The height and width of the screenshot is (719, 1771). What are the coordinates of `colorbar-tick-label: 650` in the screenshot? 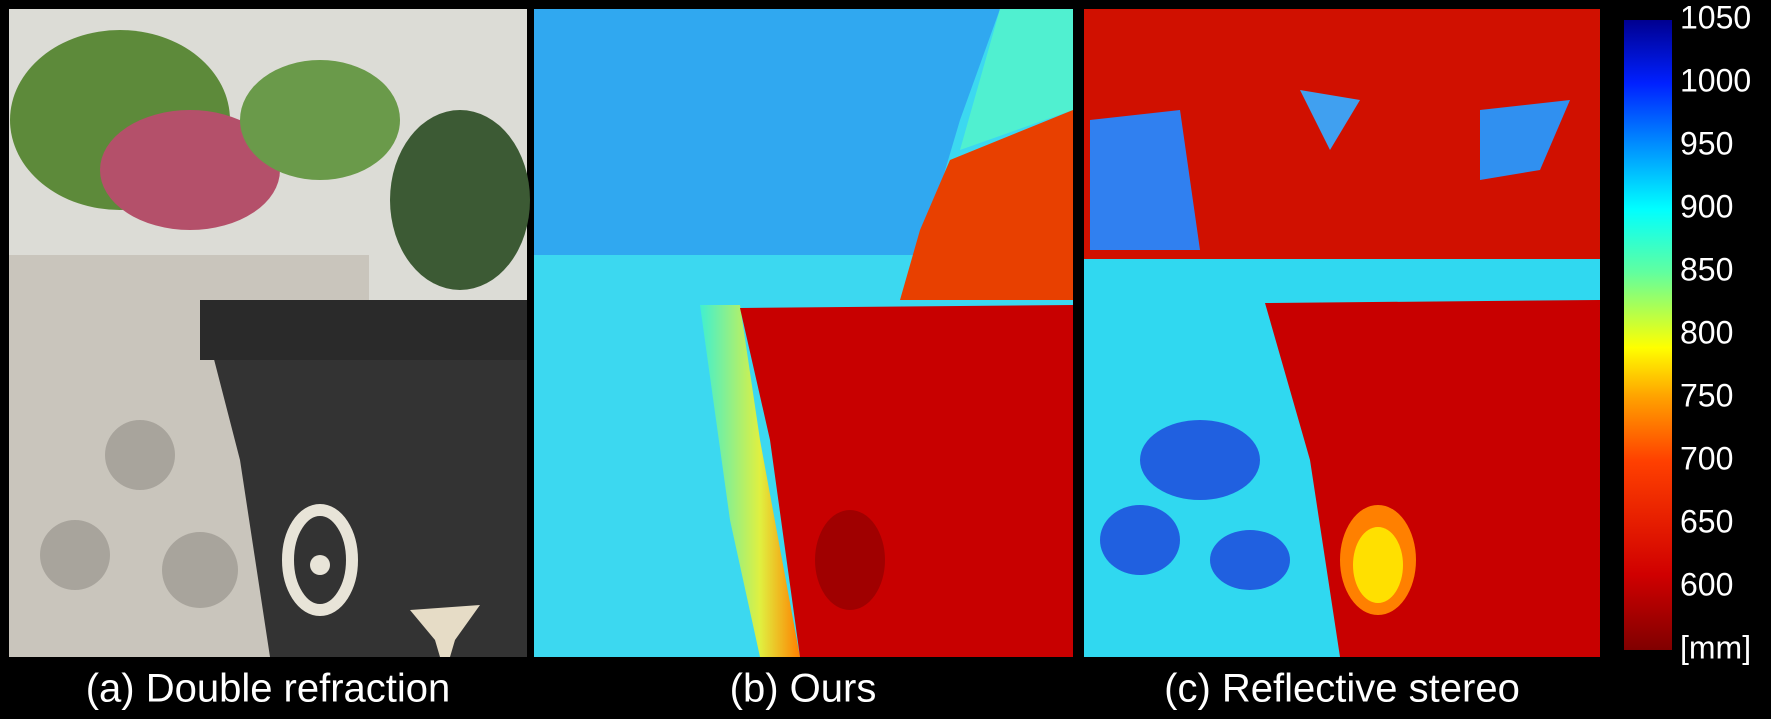 It's located at (1706, 521).